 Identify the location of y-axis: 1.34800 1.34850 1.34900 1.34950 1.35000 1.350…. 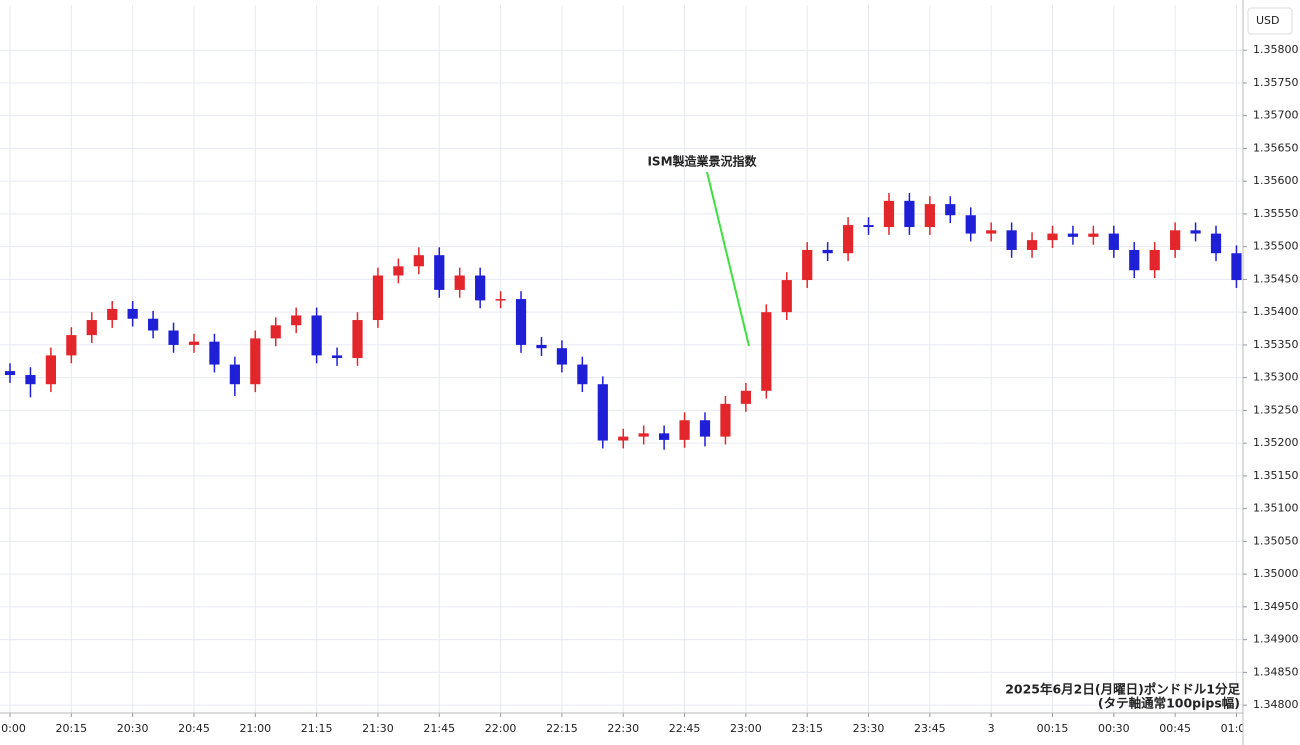
(1271, 377).